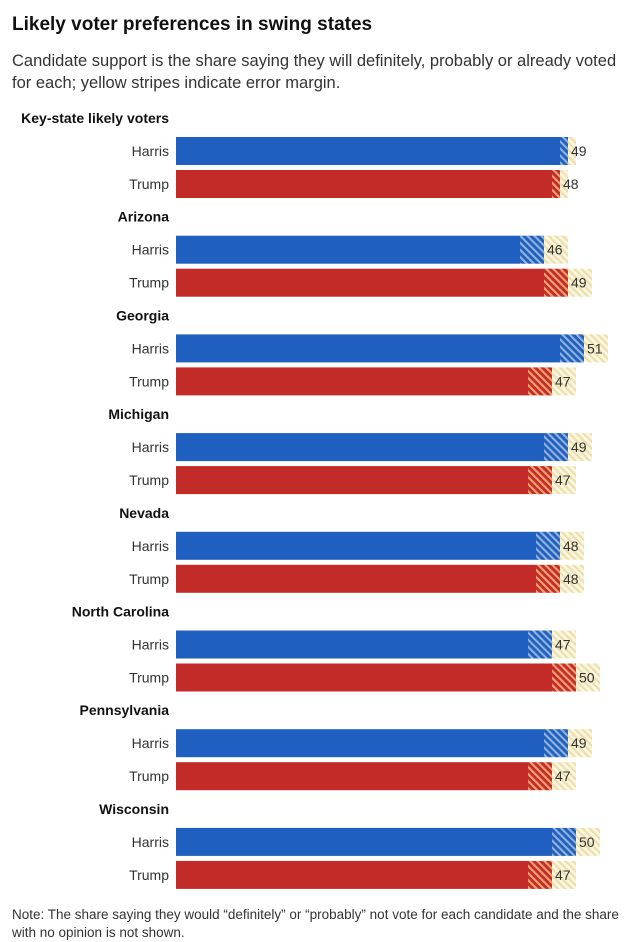 The image size is (640, 942). What do you see at coordinates (587, 842) in the screenshot?
I see `harris-value-label: 50` at bounding box center [587, 842].